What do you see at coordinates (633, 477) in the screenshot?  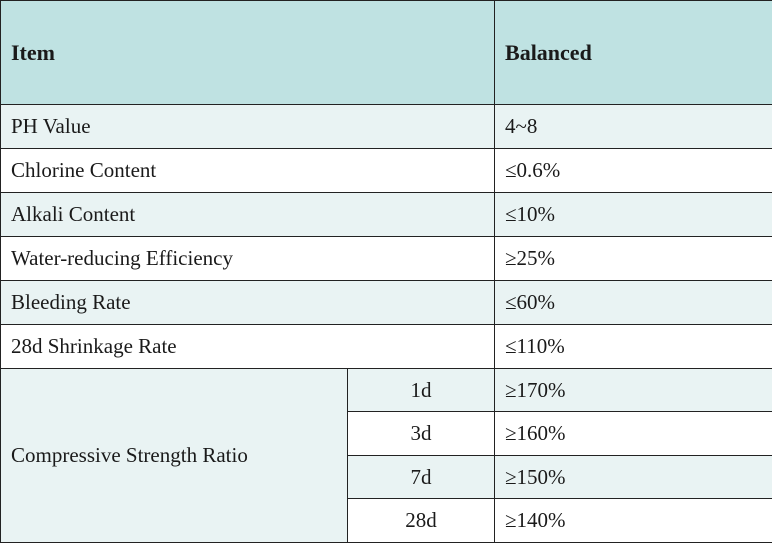 I see `row-value: ≥150%` at bounding box center [633, 477].